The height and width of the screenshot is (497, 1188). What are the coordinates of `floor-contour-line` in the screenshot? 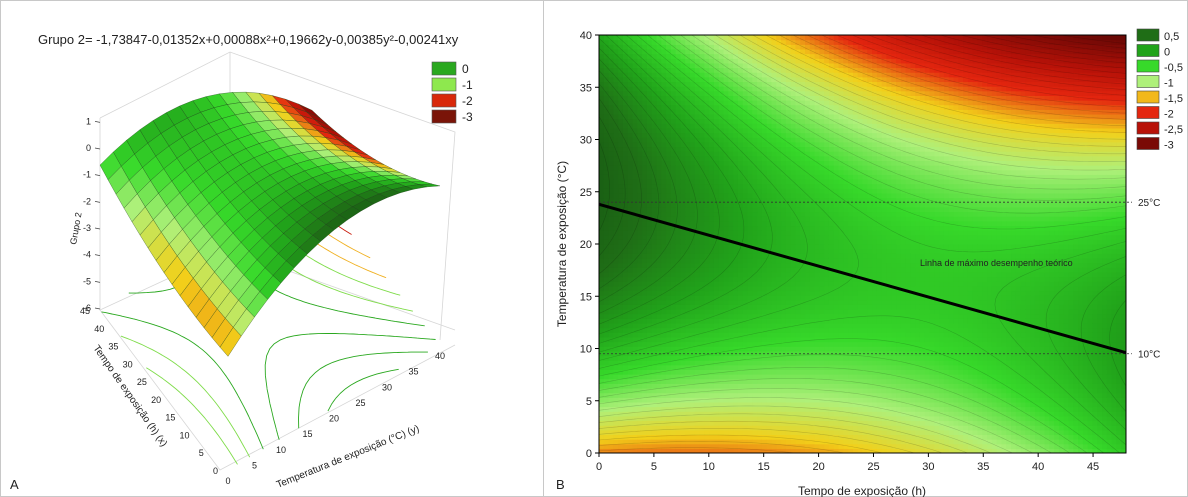 It's located at (363, 390).